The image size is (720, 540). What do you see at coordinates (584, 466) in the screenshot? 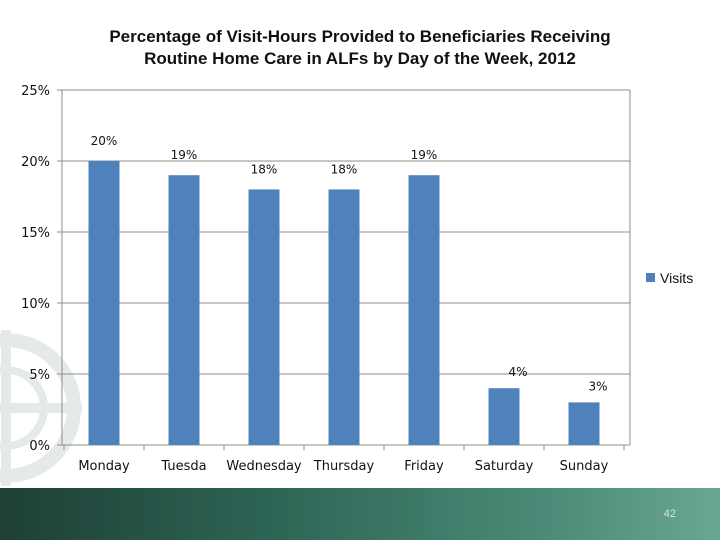
I see `category-label: Sunday` at bounding box center [584, 466].